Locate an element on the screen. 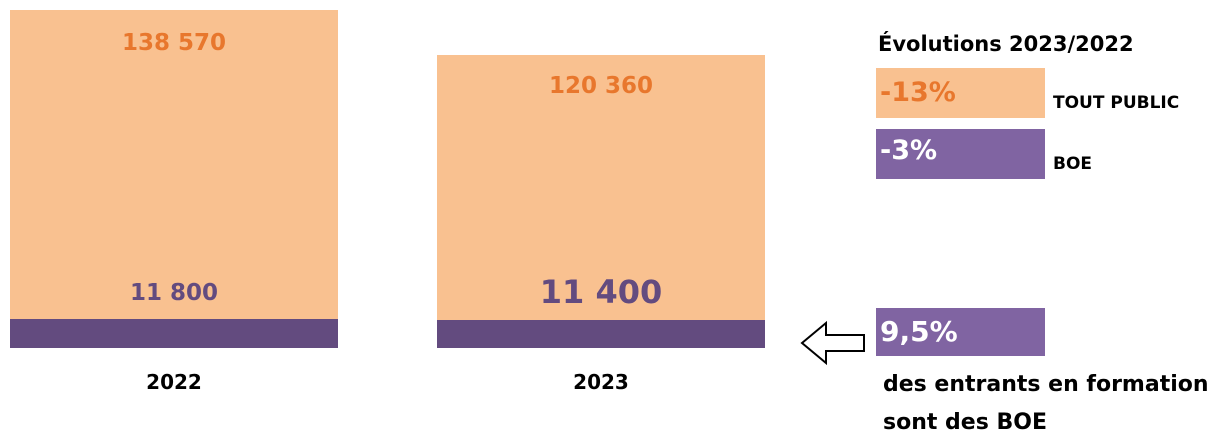  evolution-boe-label: BOE is located at coordinates (1073, 164).